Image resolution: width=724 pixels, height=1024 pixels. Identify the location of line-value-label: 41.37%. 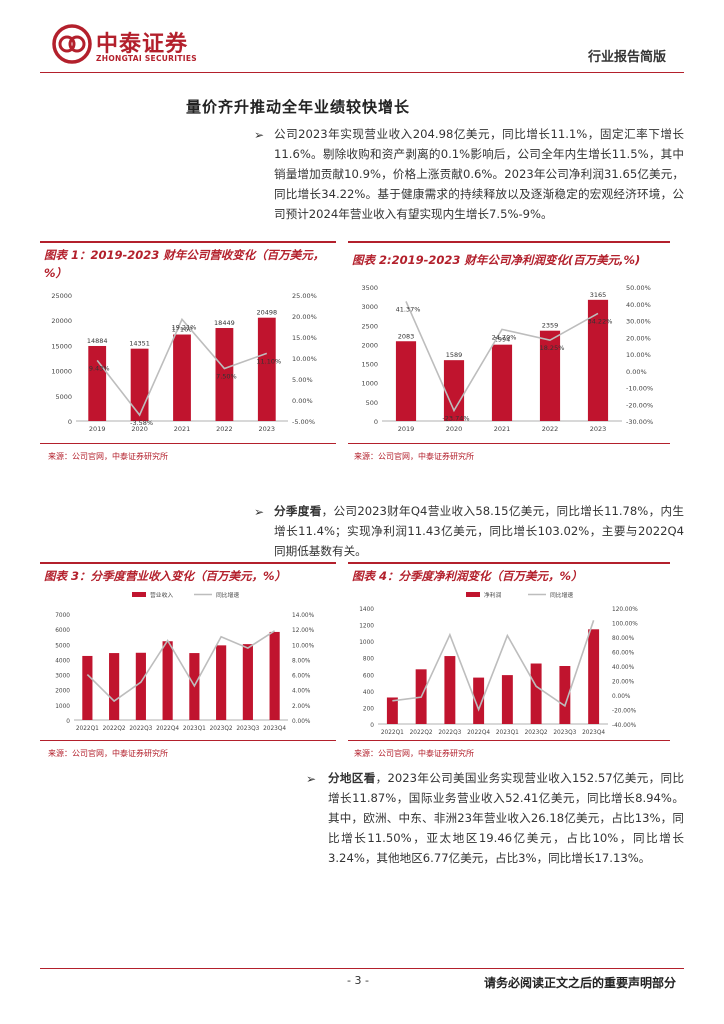
(408, 309).